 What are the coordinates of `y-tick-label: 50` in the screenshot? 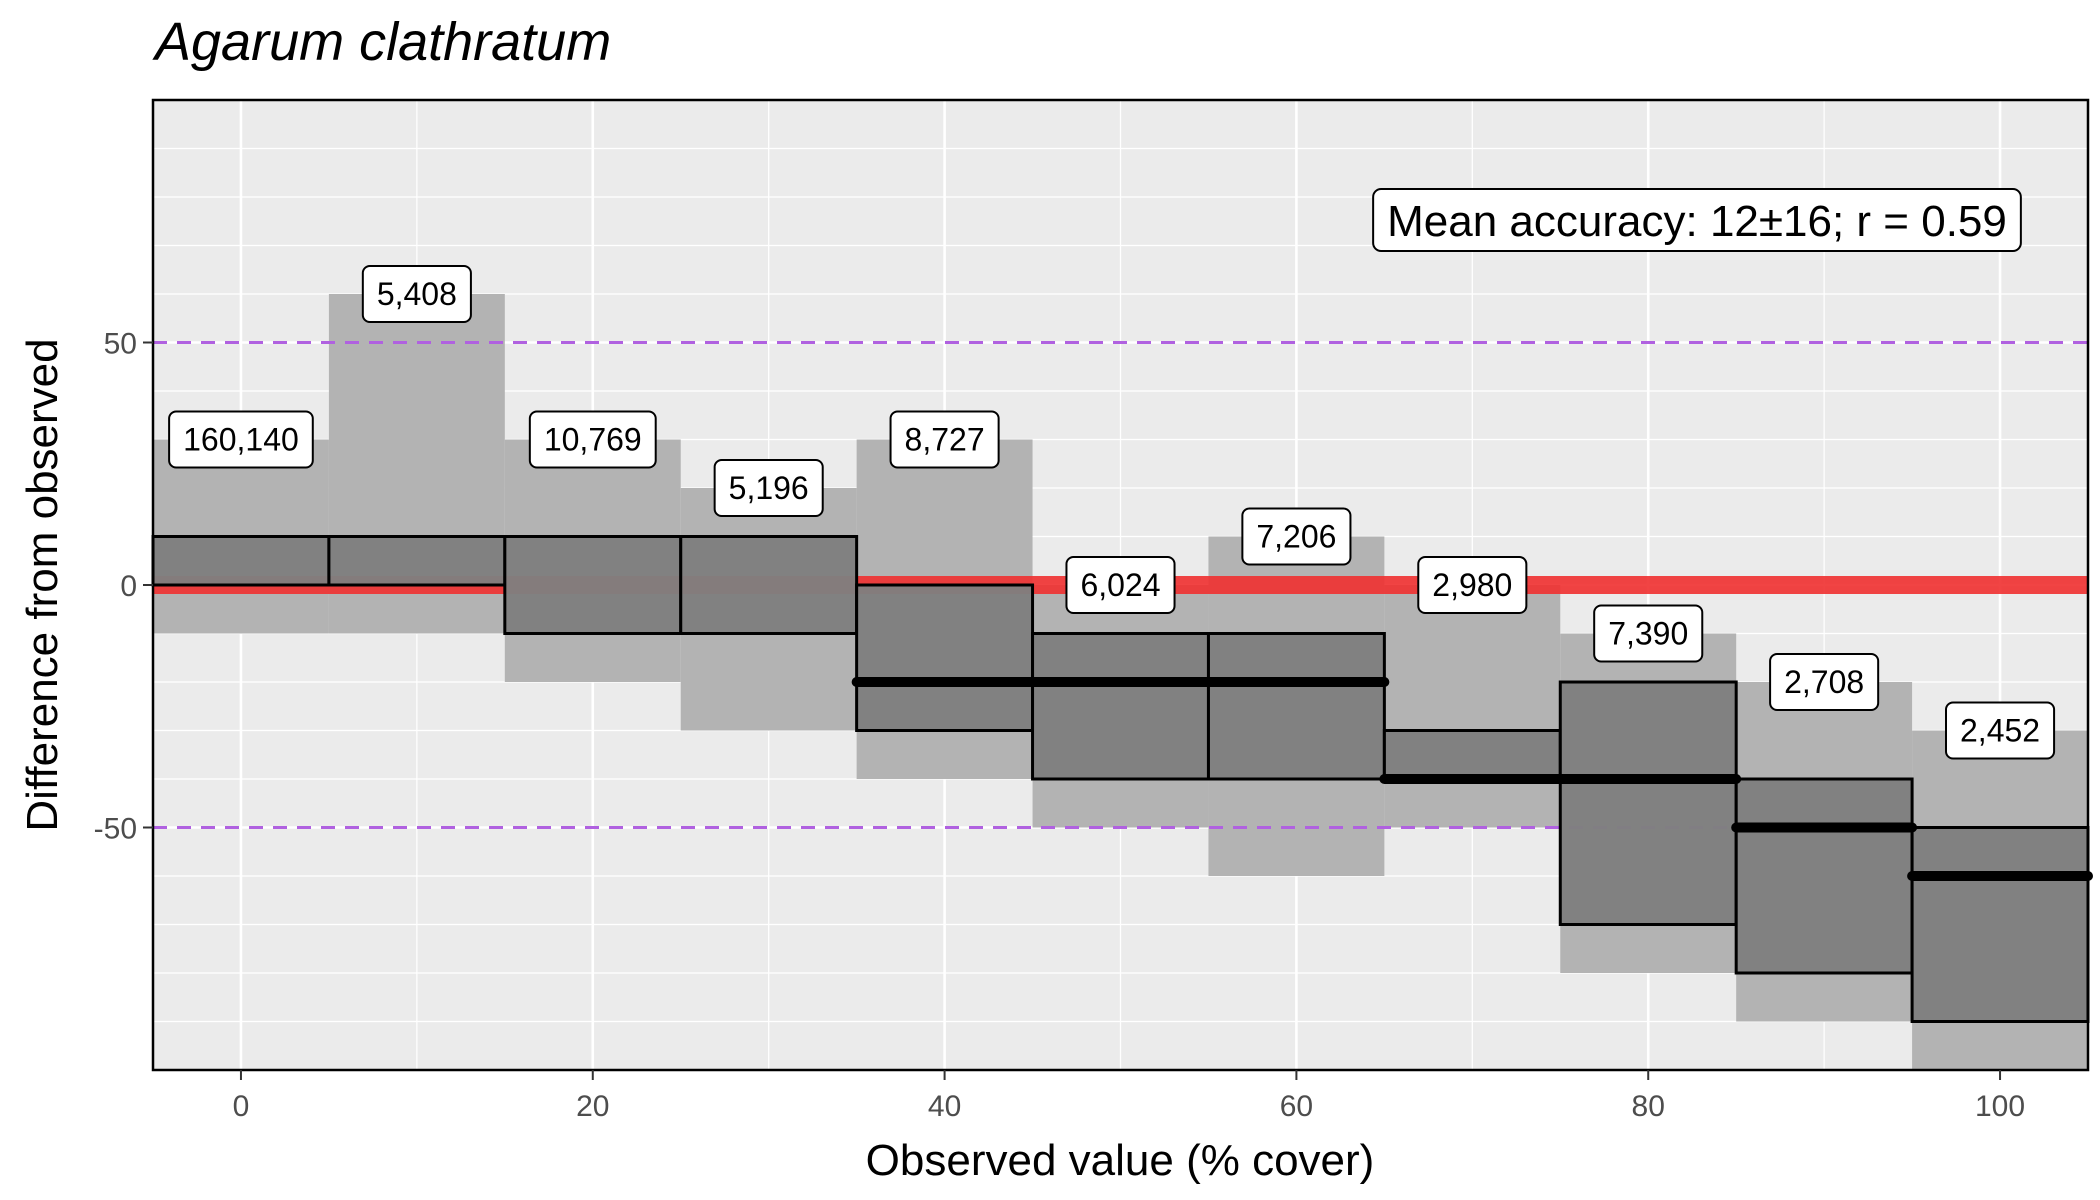 It's located at (120, 344).